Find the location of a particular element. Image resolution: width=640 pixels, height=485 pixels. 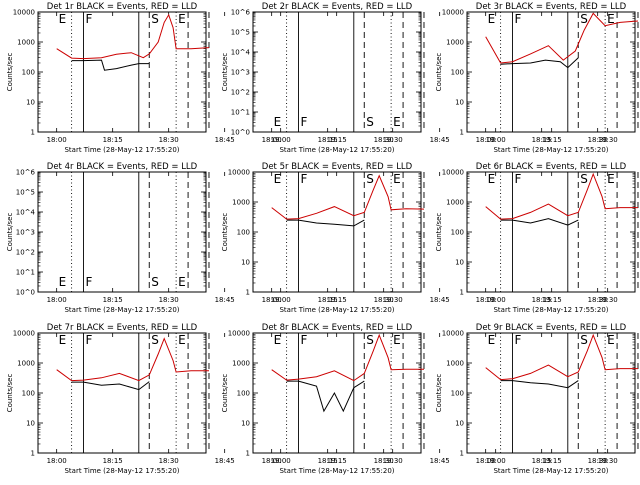

y-tick-label: 10^3 is located at coordinates (240, 73).